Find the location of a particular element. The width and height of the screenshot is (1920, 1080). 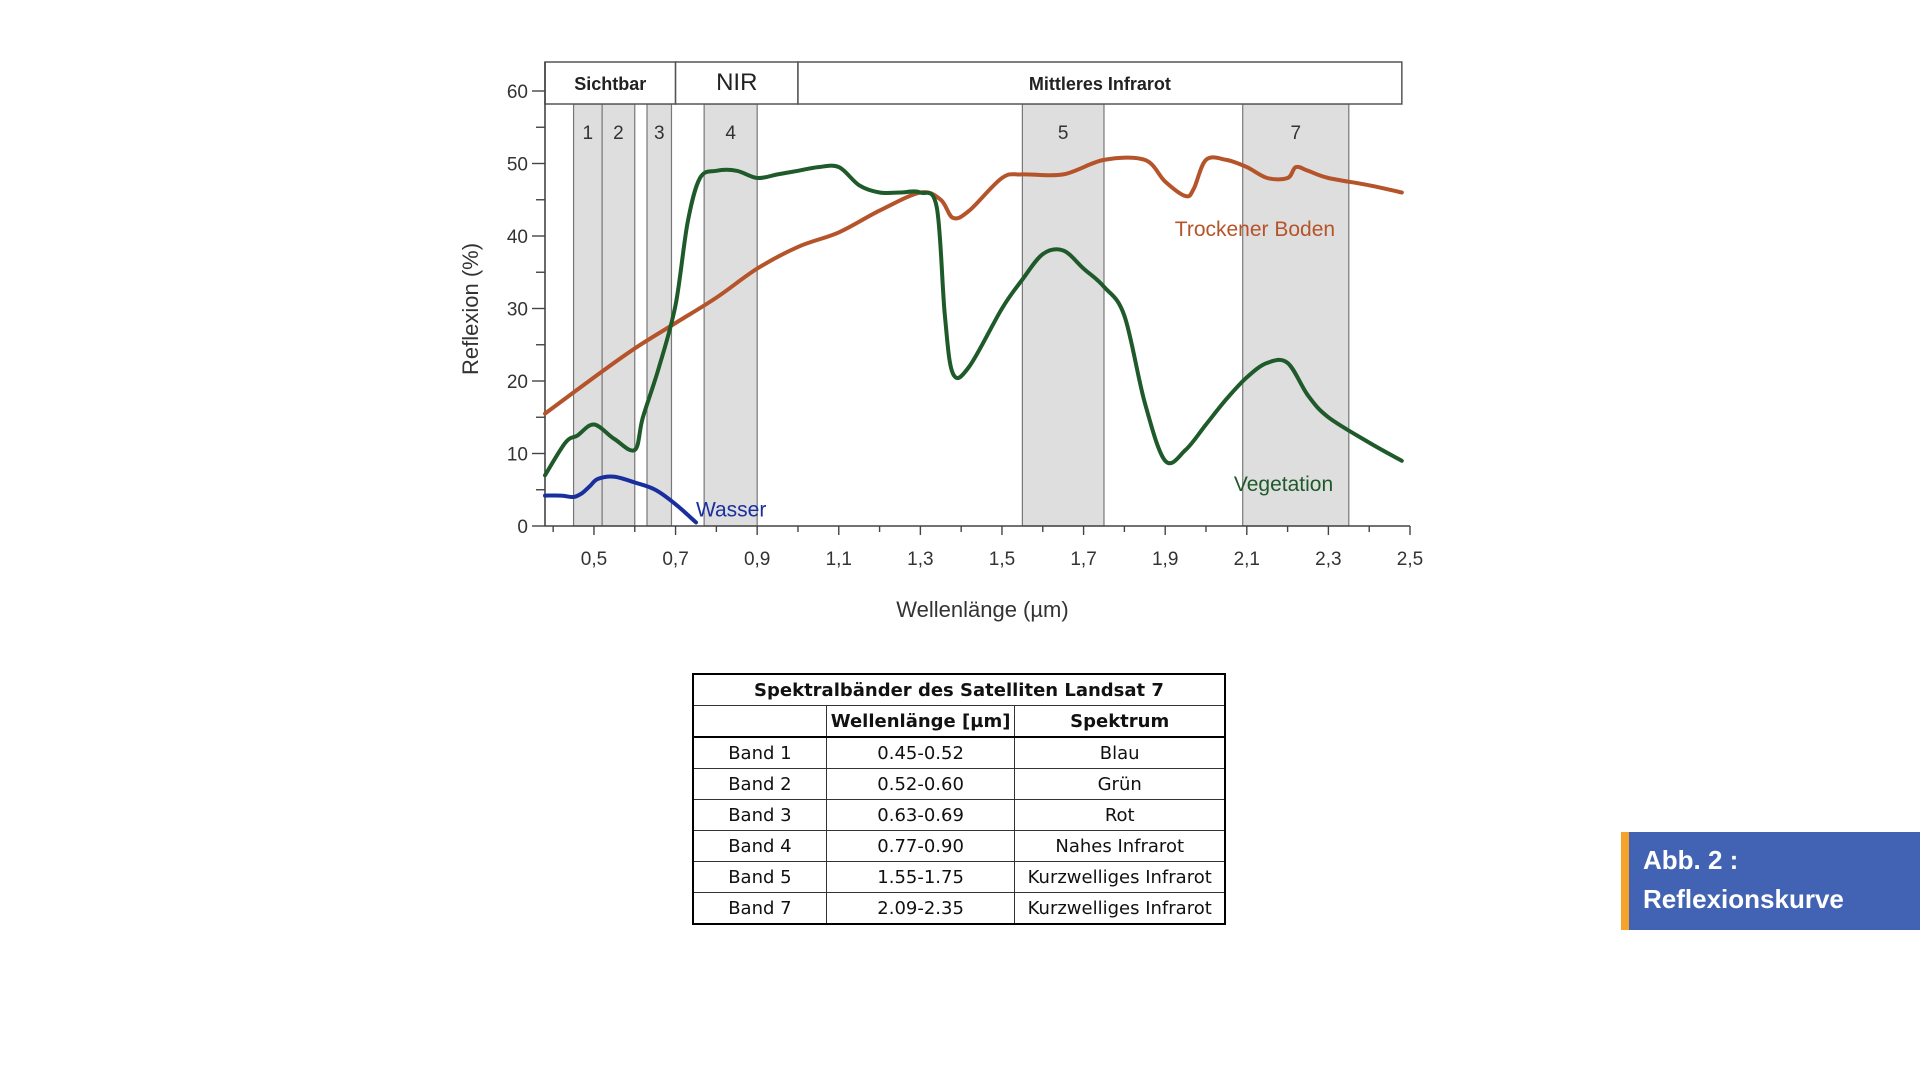

region-header-label: Sichtbar is located at coordinates (610, 84).